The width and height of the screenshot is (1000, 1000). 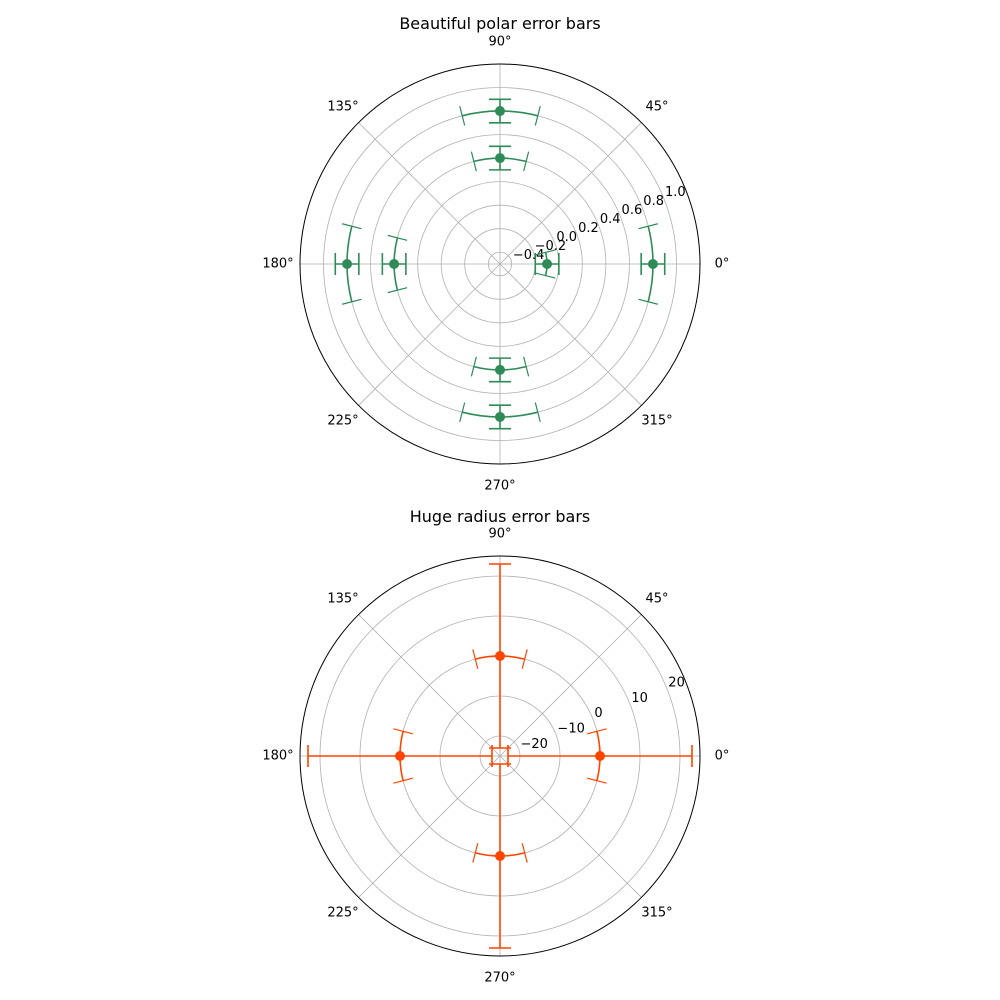 What do you see at coordinates (632, 210) in the screenshot?
I see `r-tick-label: 0.6` at bounding box center [632, 210].